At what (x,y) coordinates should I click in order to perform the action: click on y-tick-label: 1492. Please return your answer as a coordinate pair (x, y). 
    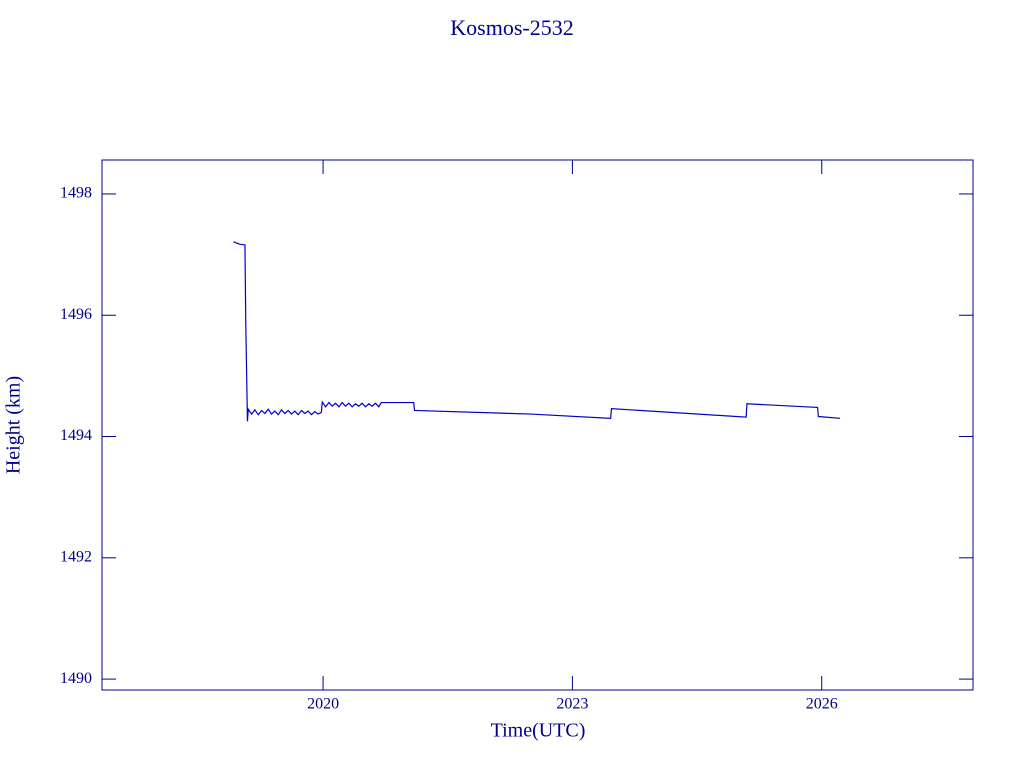
    Looking at the image, I should click on (76, 556).